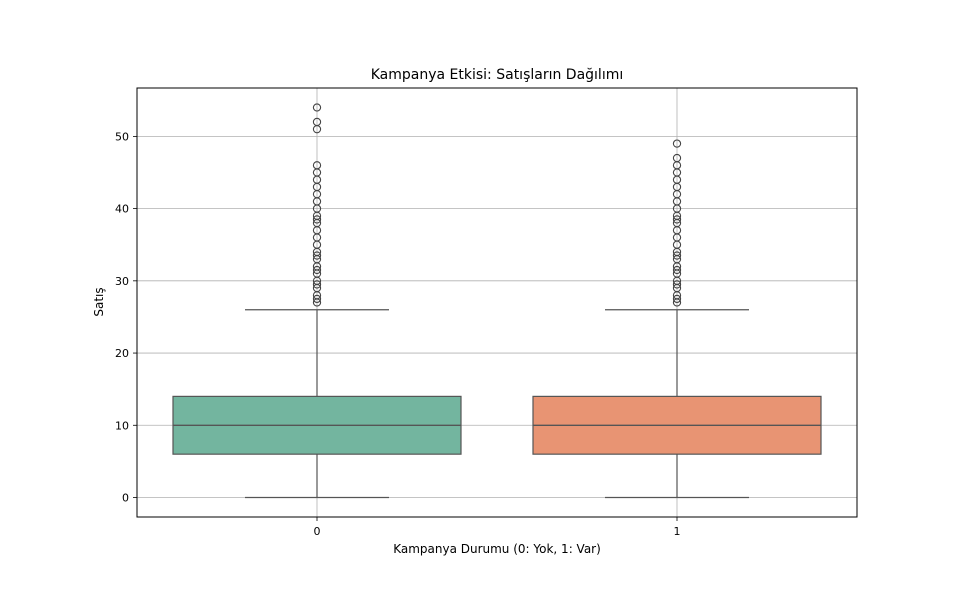  I want to click on x-axis-label: Kampanya Durumu (0: Yok, 1: Var), so click(497, 549).